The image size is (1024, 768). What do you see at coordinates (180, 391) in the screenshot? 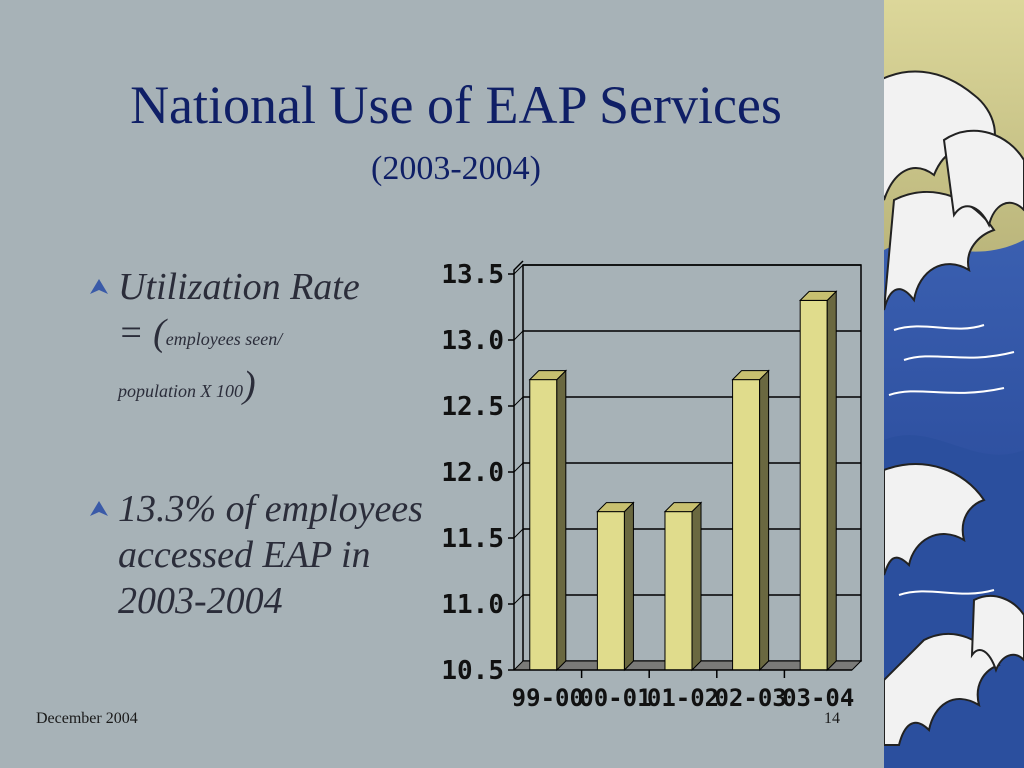
I see `bullet-1-population: population X 100` at bounding box center [180, 391].